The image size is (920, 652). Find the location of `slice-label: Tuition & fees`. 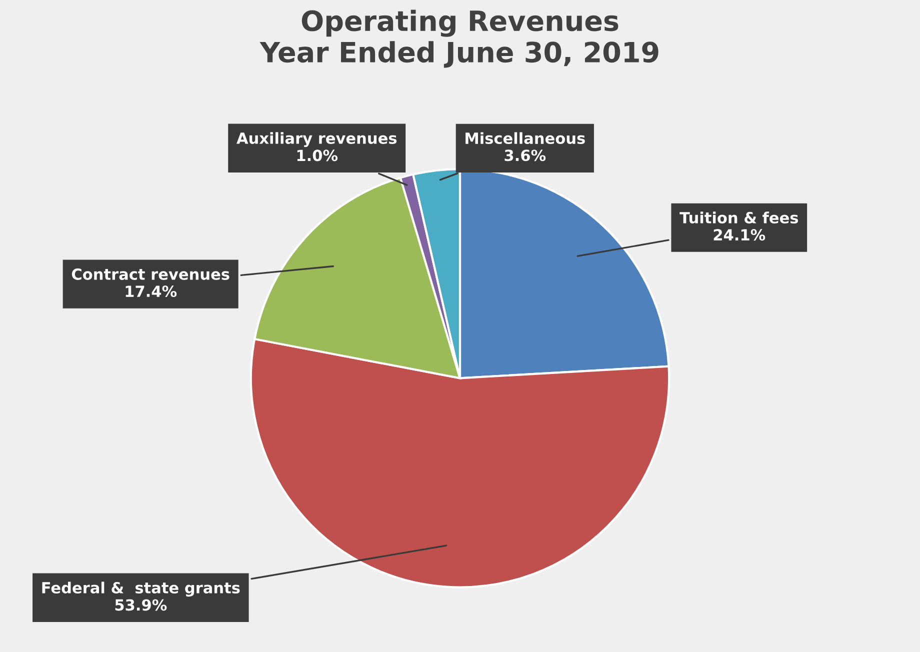

slice-label: Tuition & fees is located at coordinates (739, 218).